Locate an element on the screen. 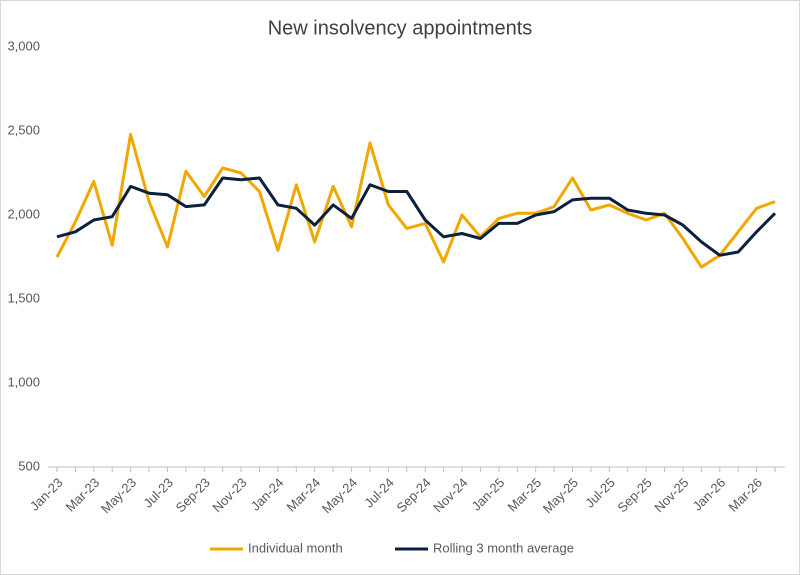  legend-label: Rolling 3 month average is located at coordinates (503, 547).